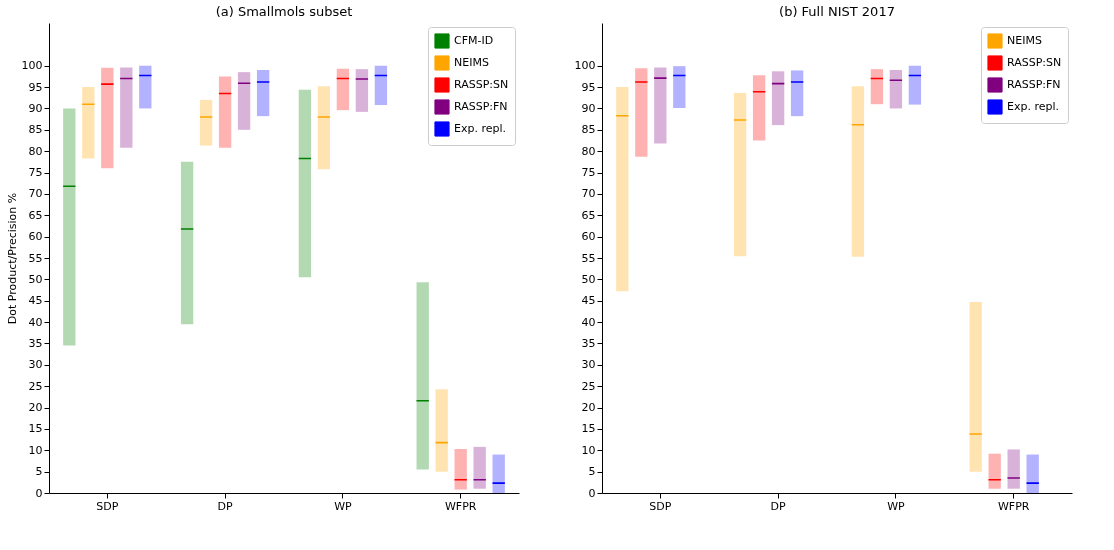 This screenshot has width=1114, height=550. What do you see at coordinates (837, 11) in the screenshot?
I see `chart-title: (b) Full NIST 2017` at bounding box center [837, 11].